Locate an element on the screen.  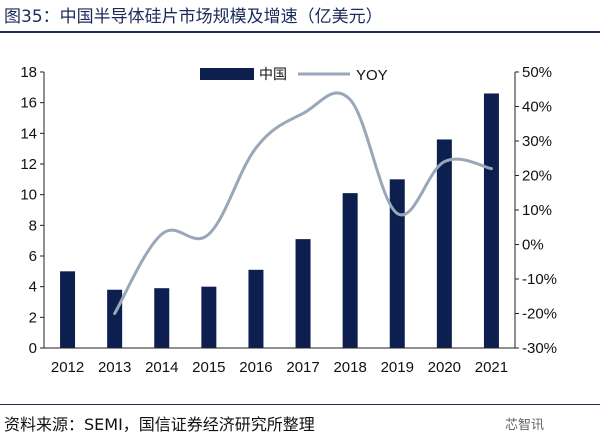
bar-2016 is located at coordinates (256, 308).